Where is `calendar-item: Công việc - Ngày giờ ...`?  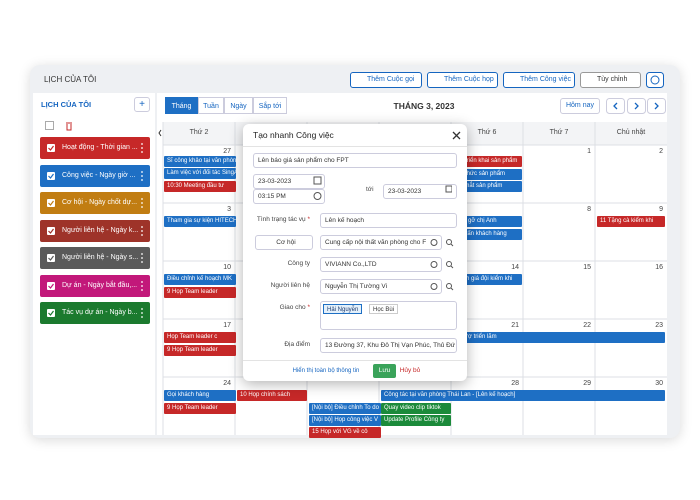 calendar-item: Công việc - Ngày giờ ... is located at coordinates (95, 175).